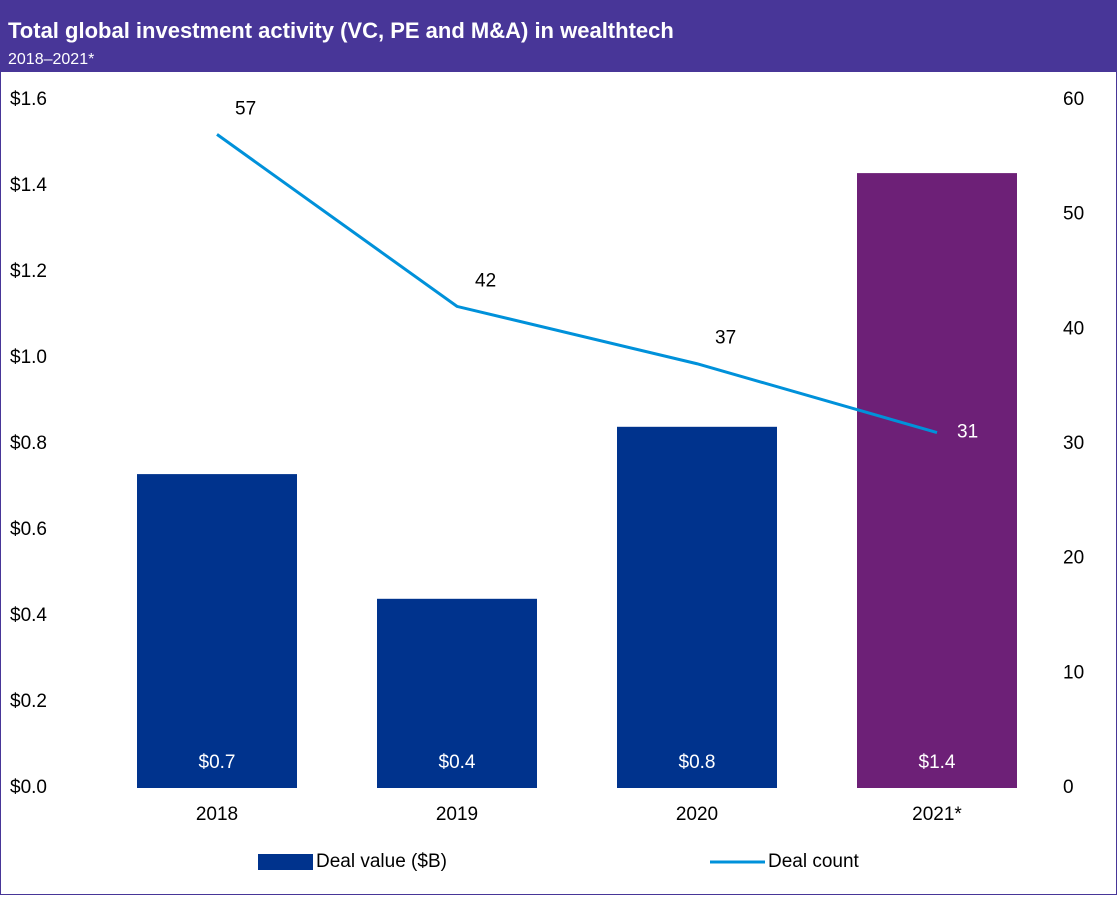 The width and height of the screenshot is (1117, 900). I want to click on y2-tick-label: 10, so click(1073, 672).